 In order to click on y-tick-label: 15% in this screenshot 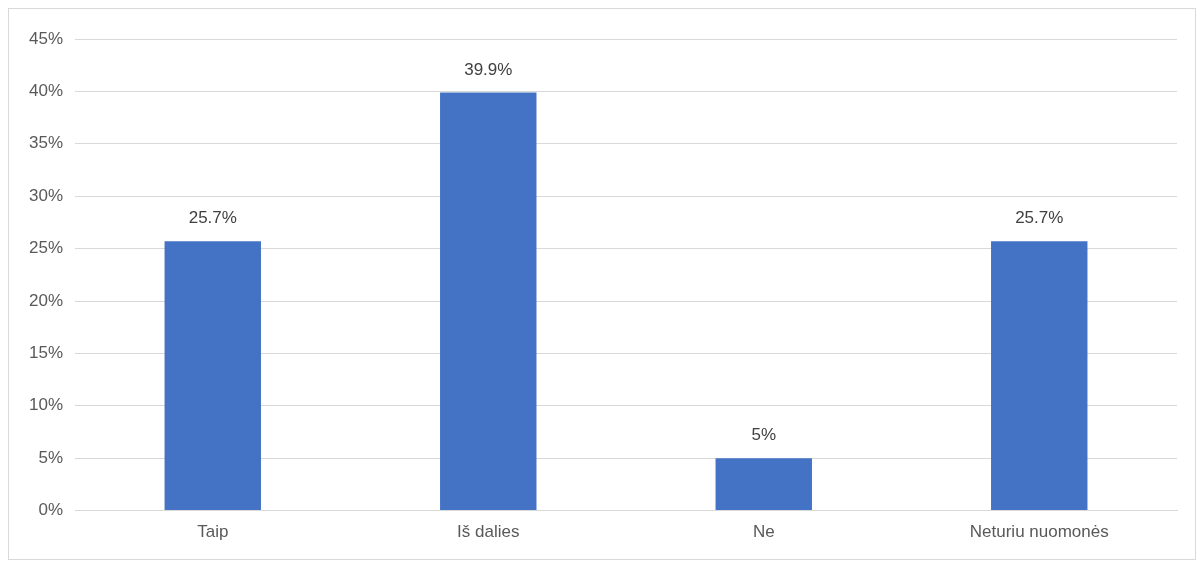, I will do `click(46, 353)`.